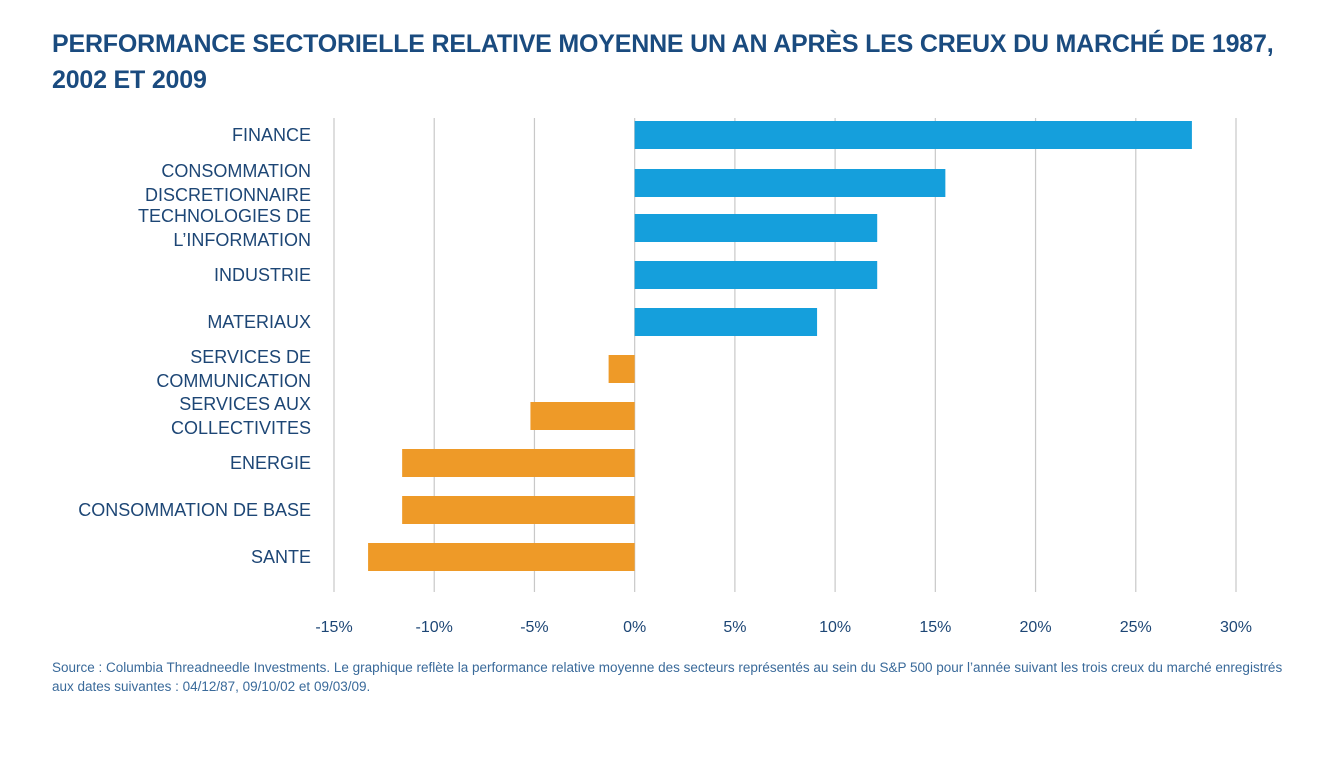 The image size is (1338, 780). What do you see at coordinates (224, 228) in the screenshot?
I see `category-label: TECHNOLOGIES DE L’INFORMATION` at bounding box center [224, 228].